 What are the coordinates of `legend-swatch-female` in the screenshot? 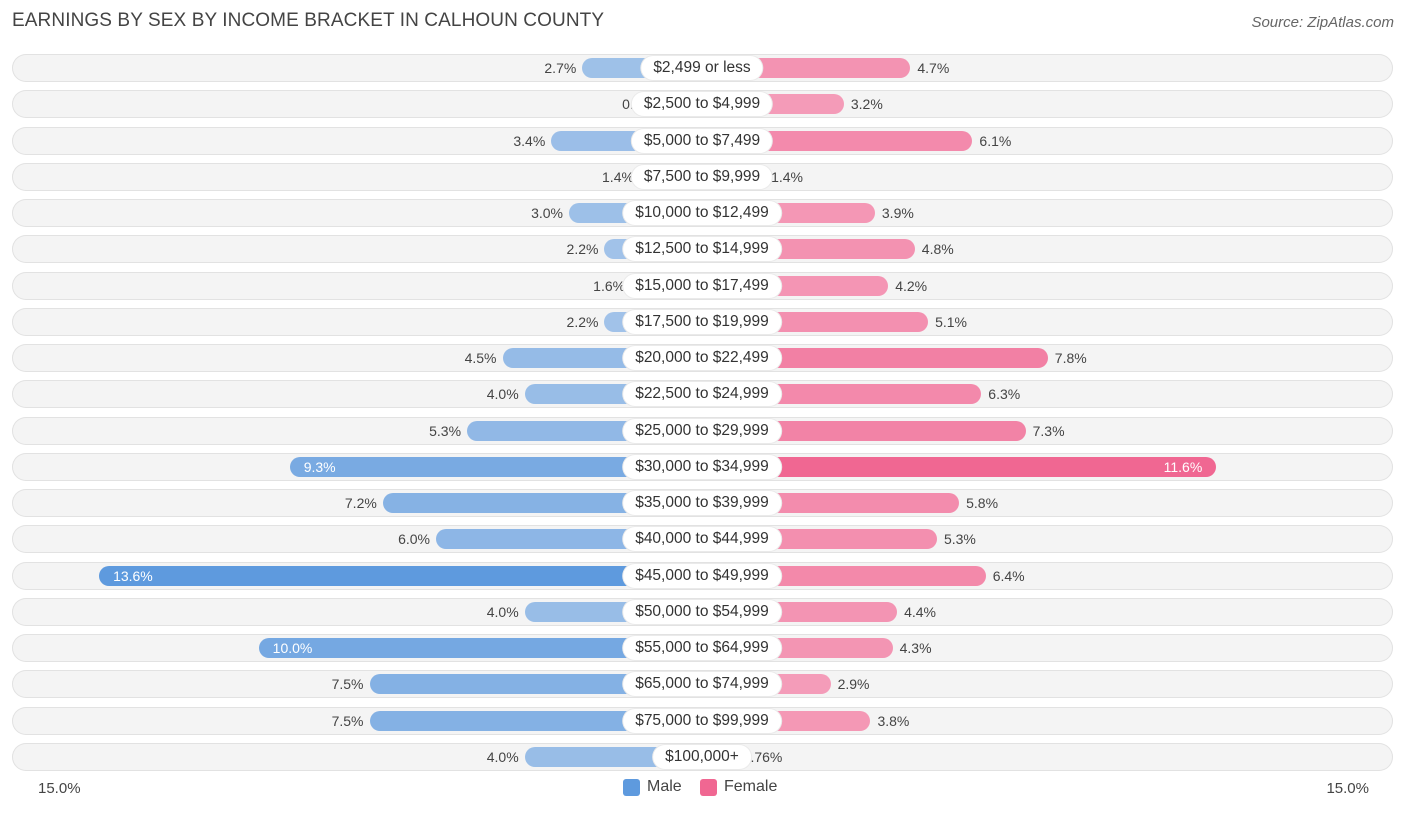 It's located at (708, 787).